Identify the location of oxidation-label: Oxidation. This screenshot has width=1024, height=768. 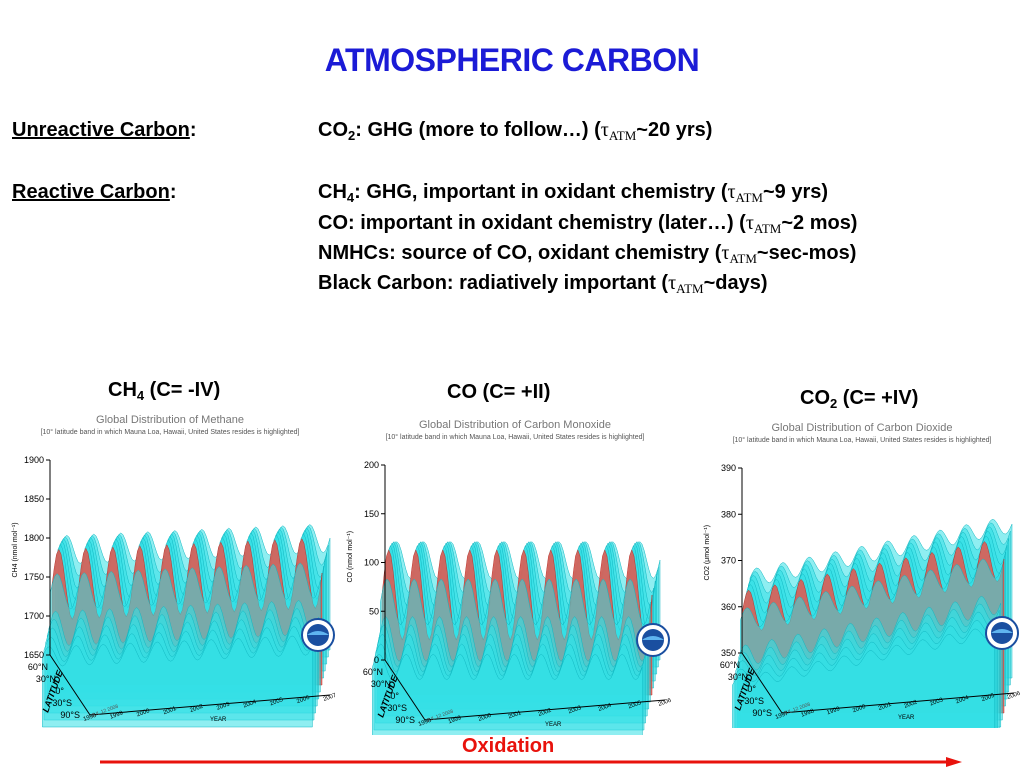
(508, 746).